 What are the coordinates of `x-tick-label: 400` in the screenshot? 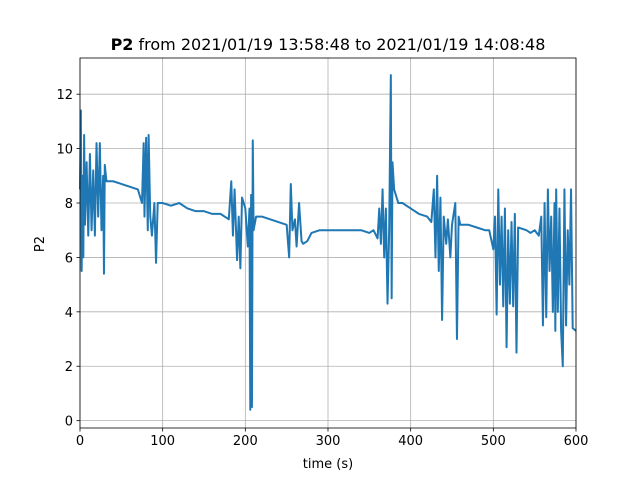 It's located at (410, 441).